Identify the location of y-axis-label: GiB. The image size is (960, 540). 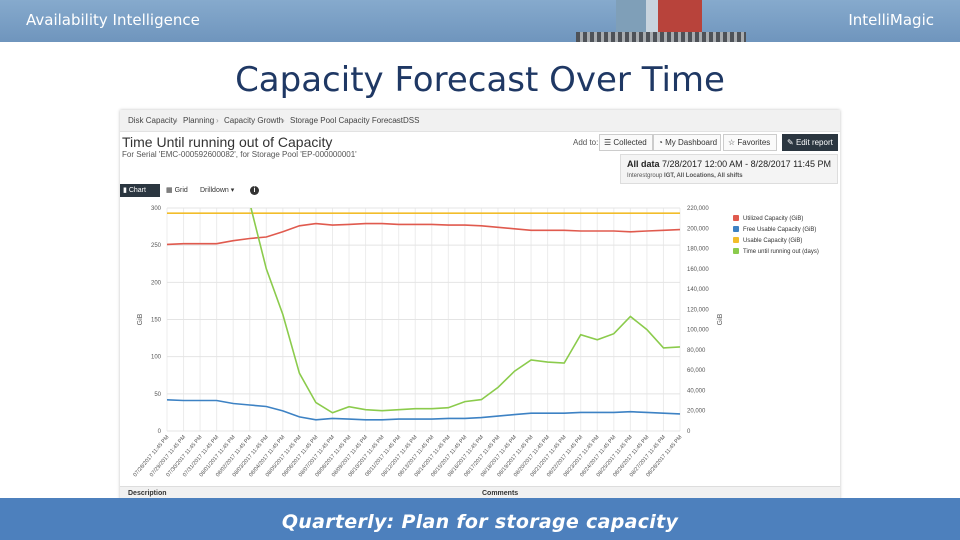
(140, 319).